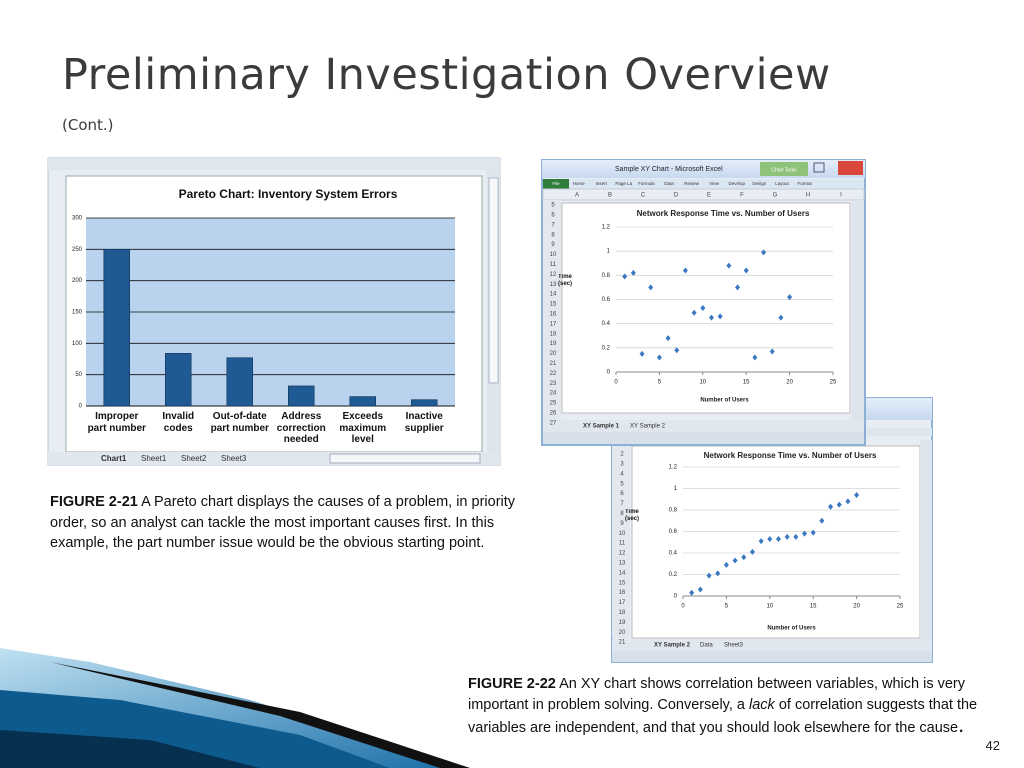  I want to click on caption-label: FIGURE 2-21, so click(94, 502).